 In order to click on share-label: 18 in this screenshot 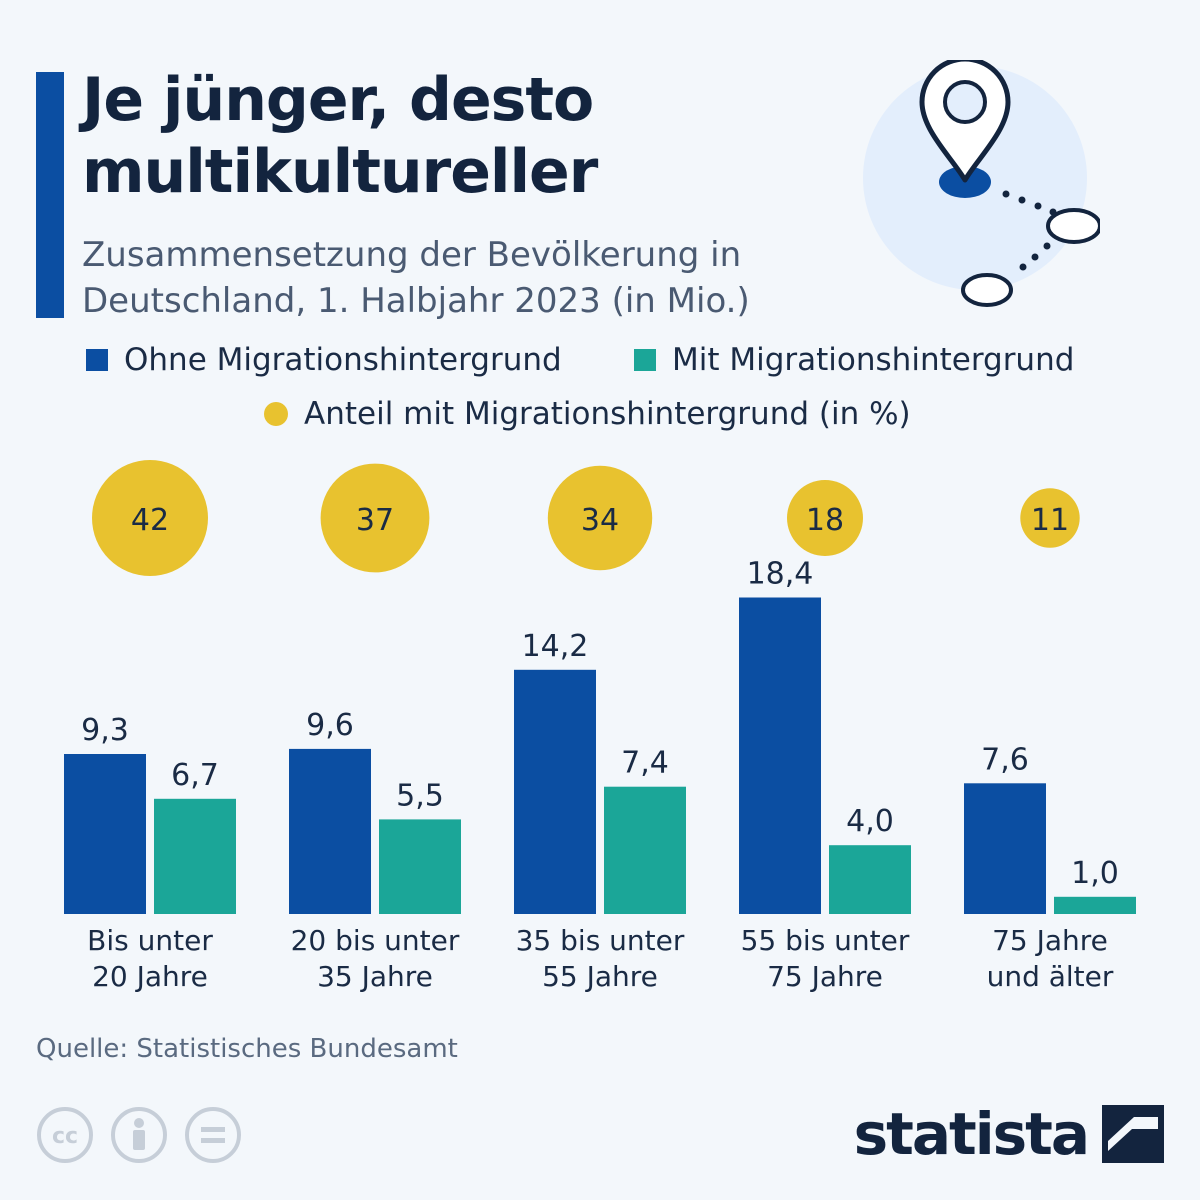, I will do `click(825, 520)`.